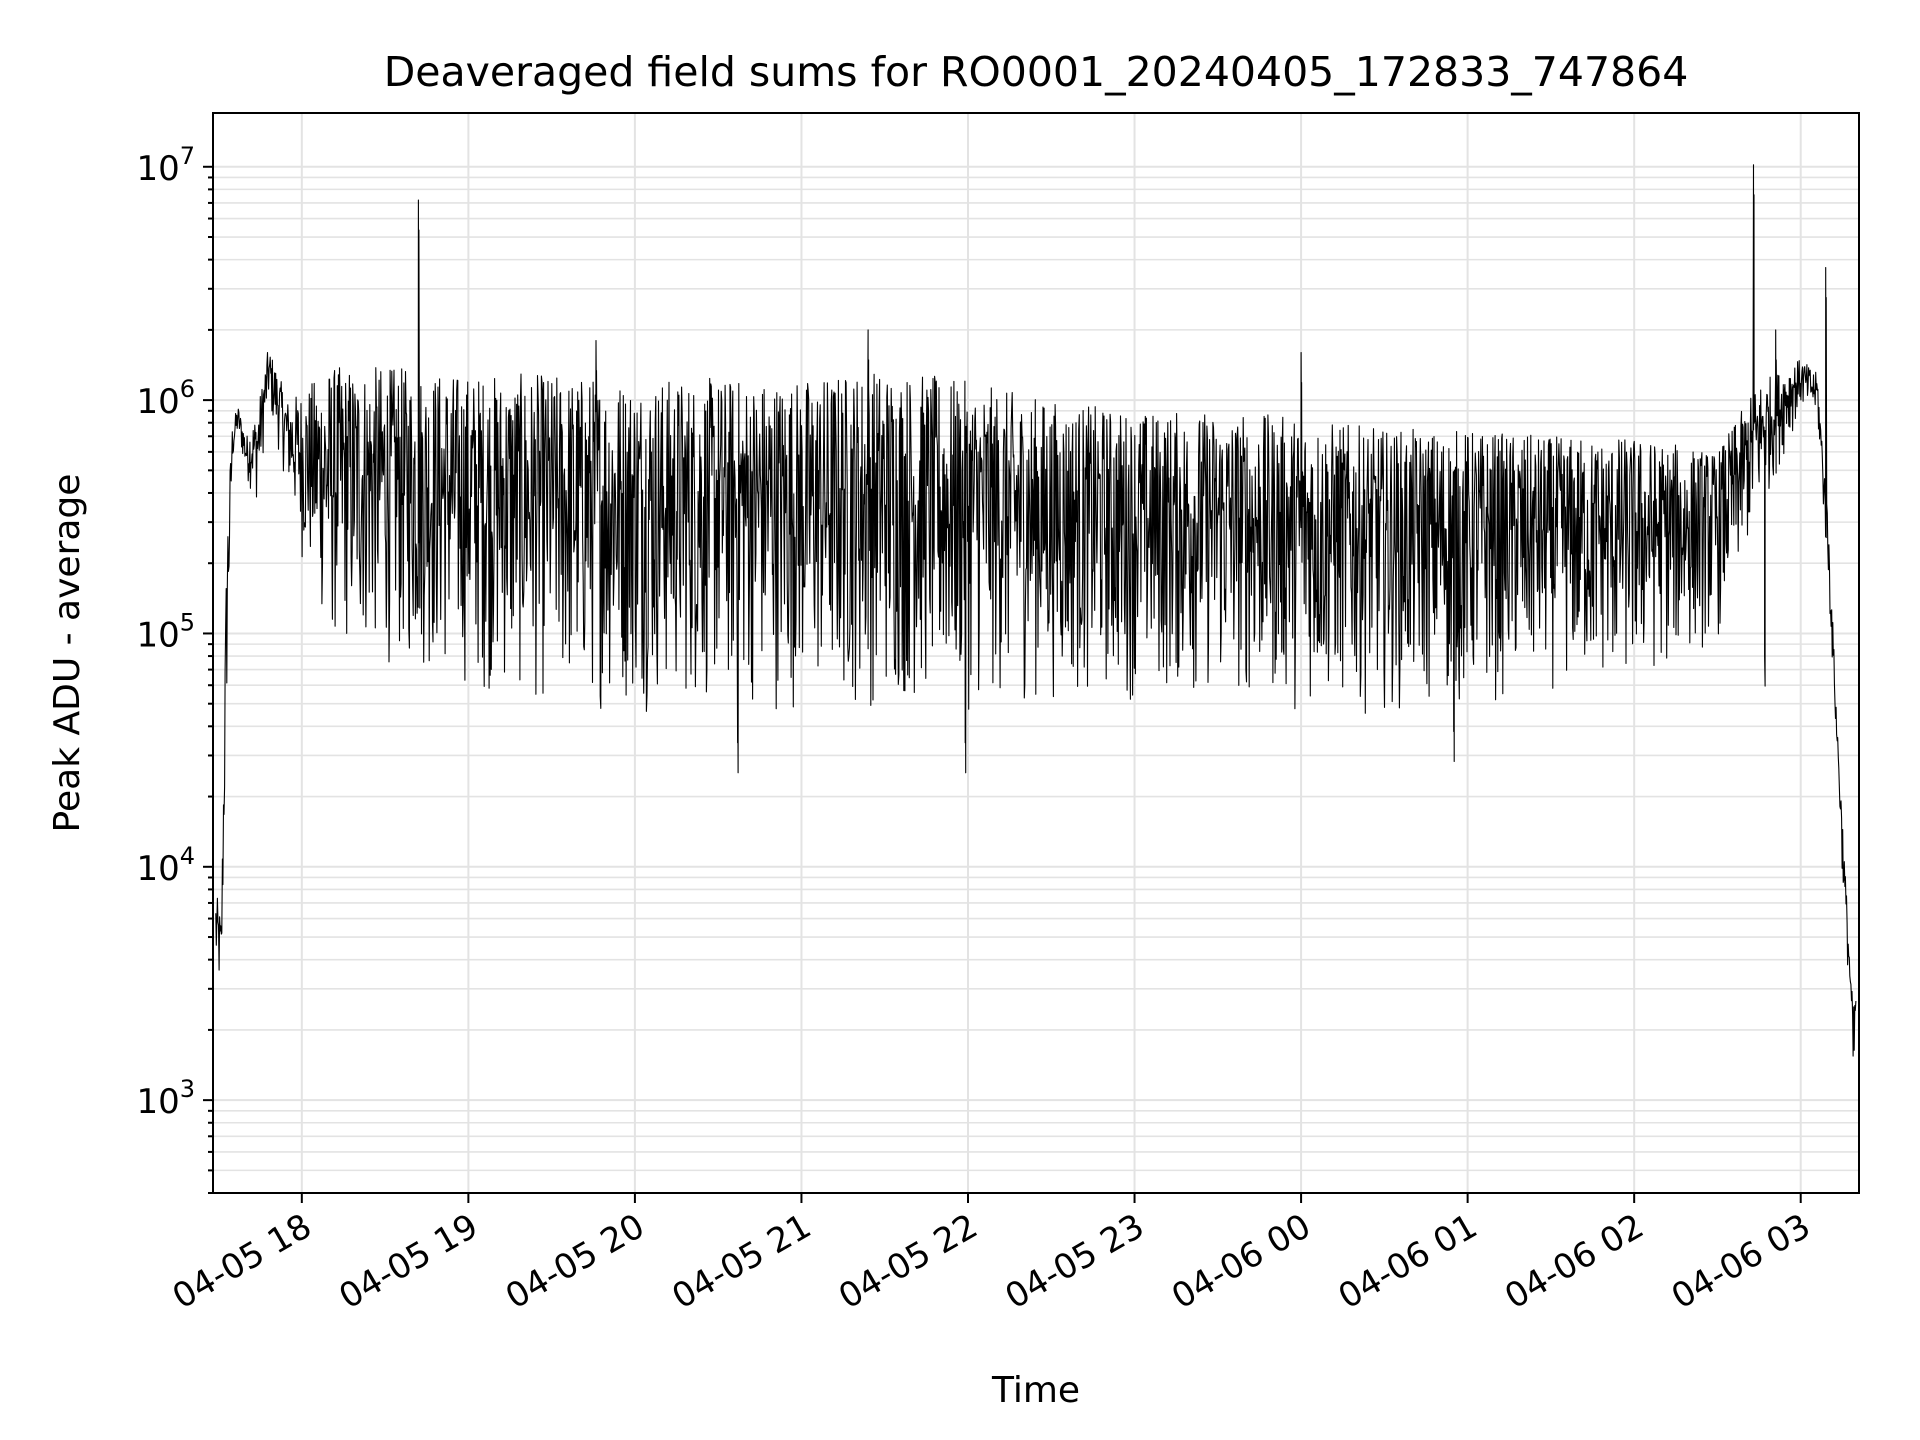  I want to click on y-tick-label: 10⁷, so click(165, 165).